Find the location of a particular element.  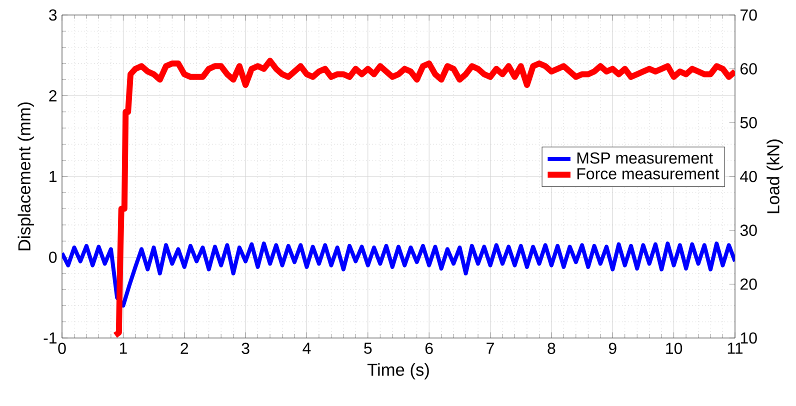

x-tick-label: 2 is located at coordinates (184, 348).